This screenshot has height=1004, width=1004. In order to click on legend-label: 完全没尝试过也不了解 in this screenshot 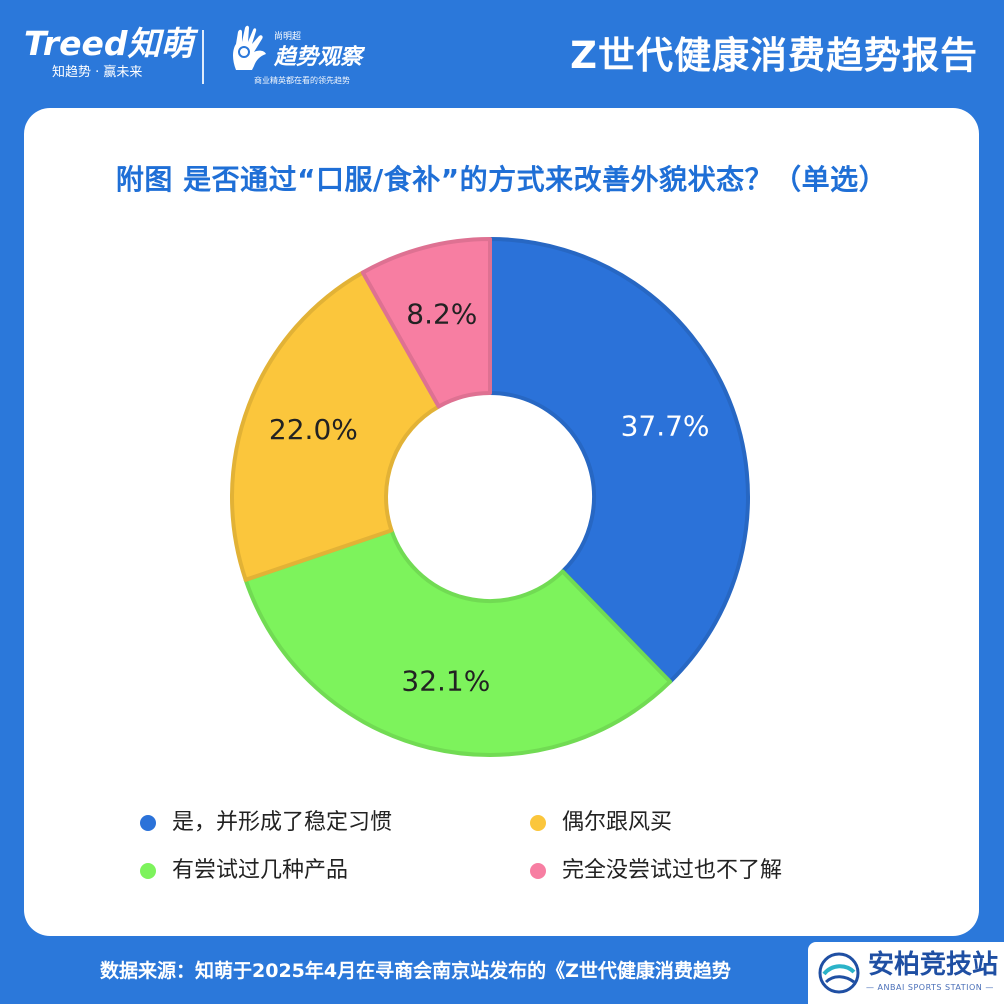, I will do `click(672, 870)`.